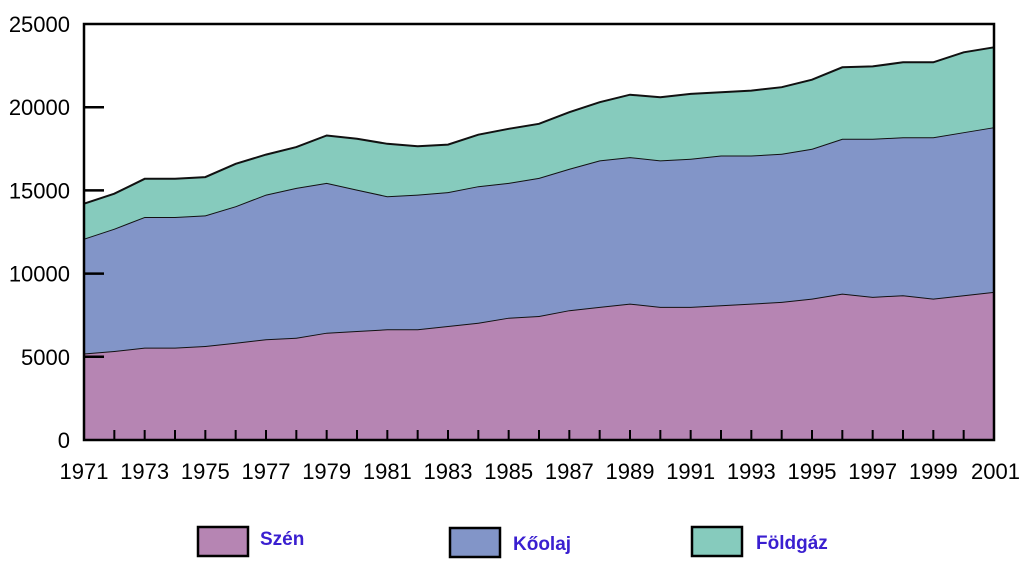  What do you see at coordinates (326, 471) in the screenshot?
I see `x-tick-label: 1979` at bounding box center [326, 471].